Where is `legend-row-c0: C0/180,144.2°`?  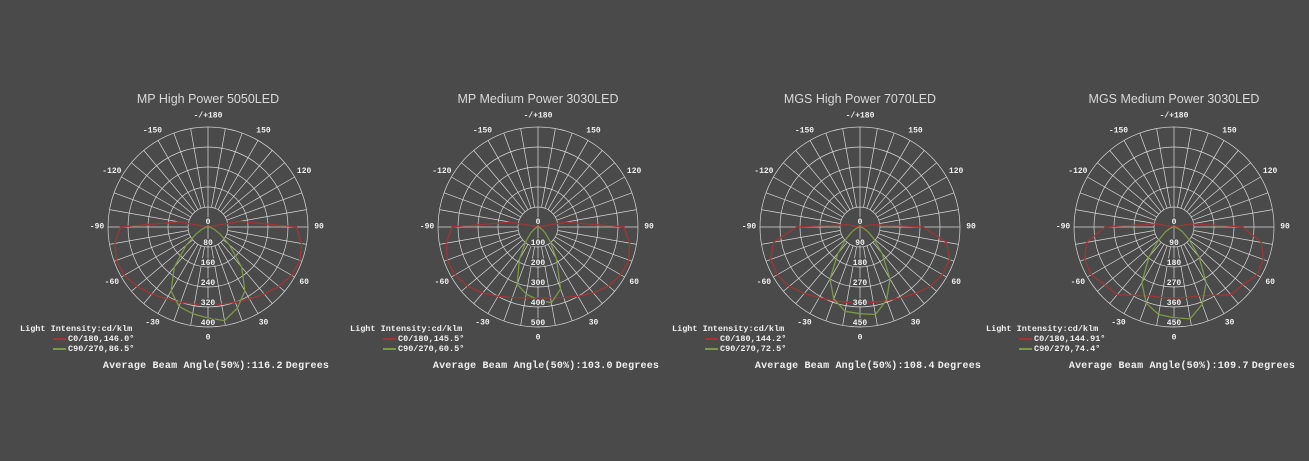
legend-row-c0: C0/180,144.2° is located at coordinates (745, 339).